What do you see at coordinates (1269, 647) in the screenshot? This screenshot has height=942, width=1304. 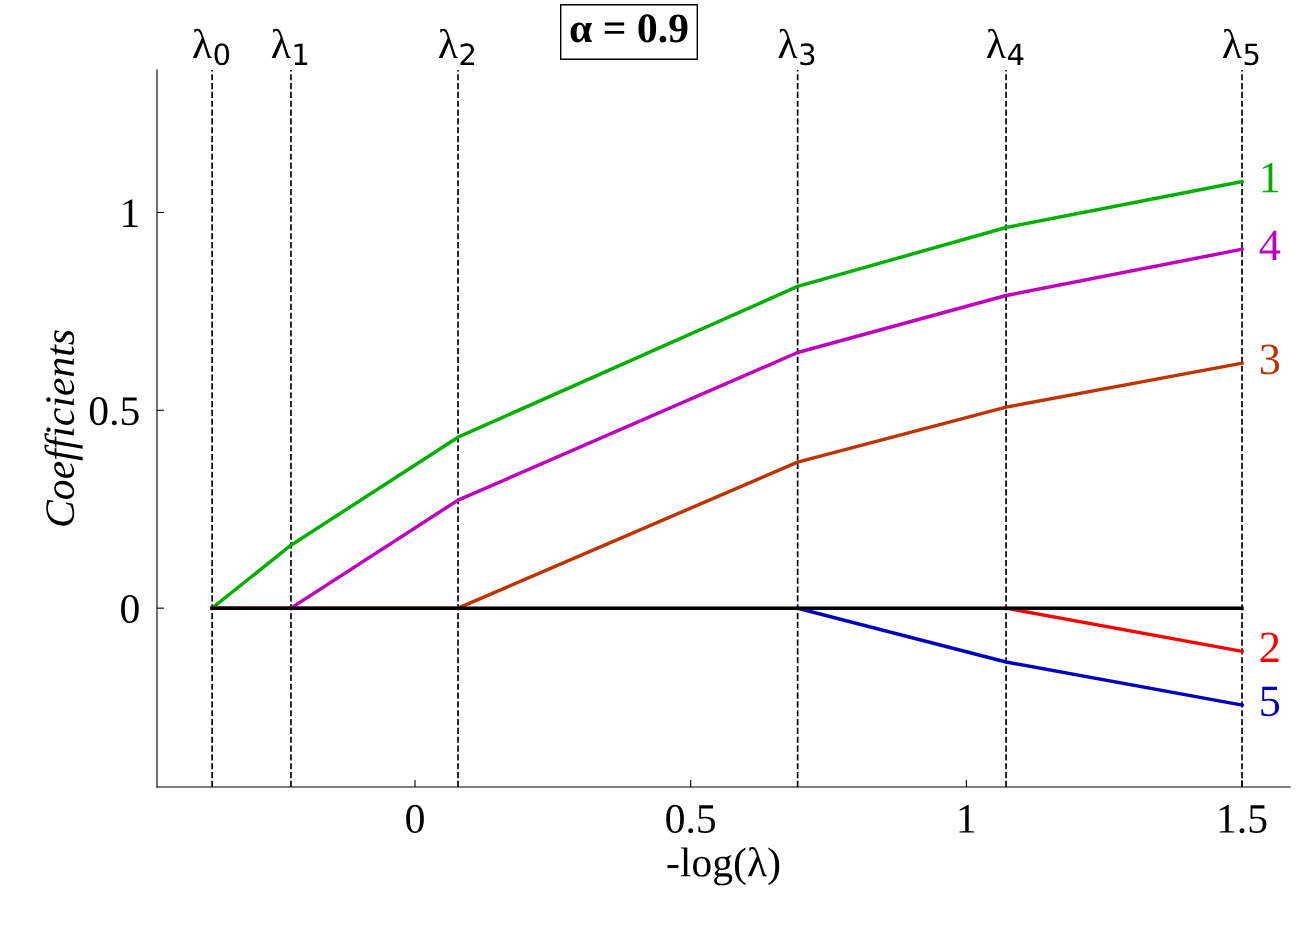 I see `series-label: 2` at bounding box center [1269, 647].